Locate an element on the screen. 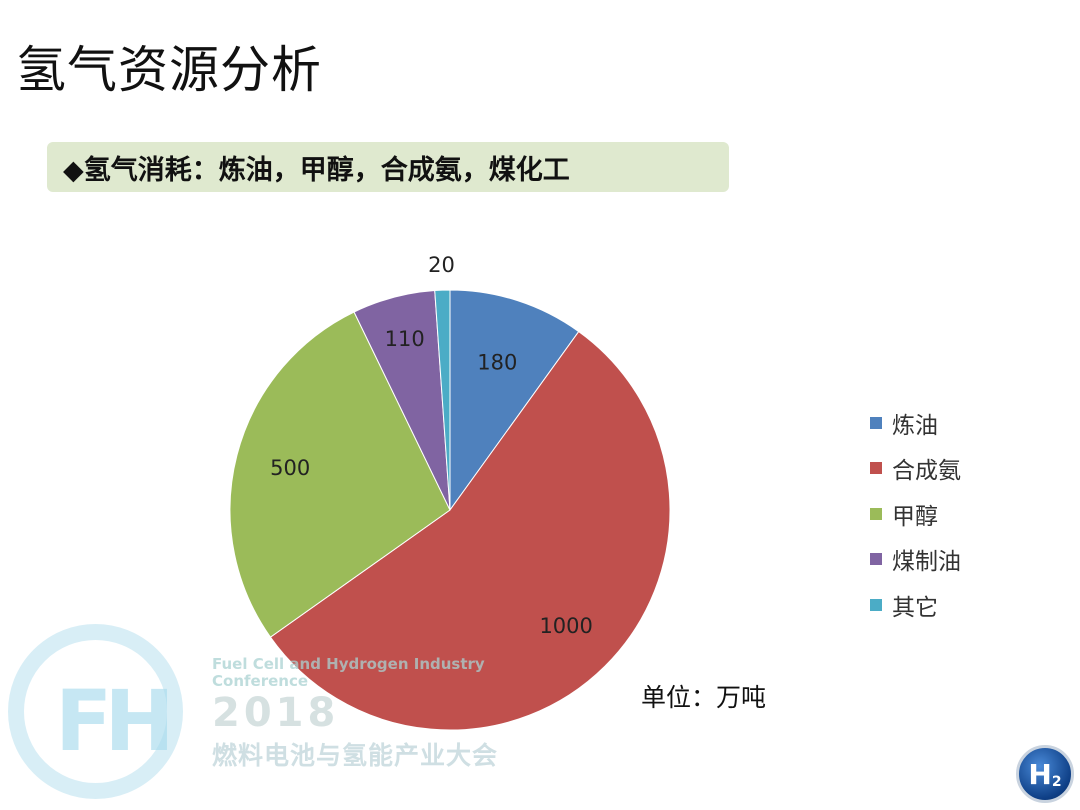  legend-label-4: 煤制油 is located at coordinates (926, 562).